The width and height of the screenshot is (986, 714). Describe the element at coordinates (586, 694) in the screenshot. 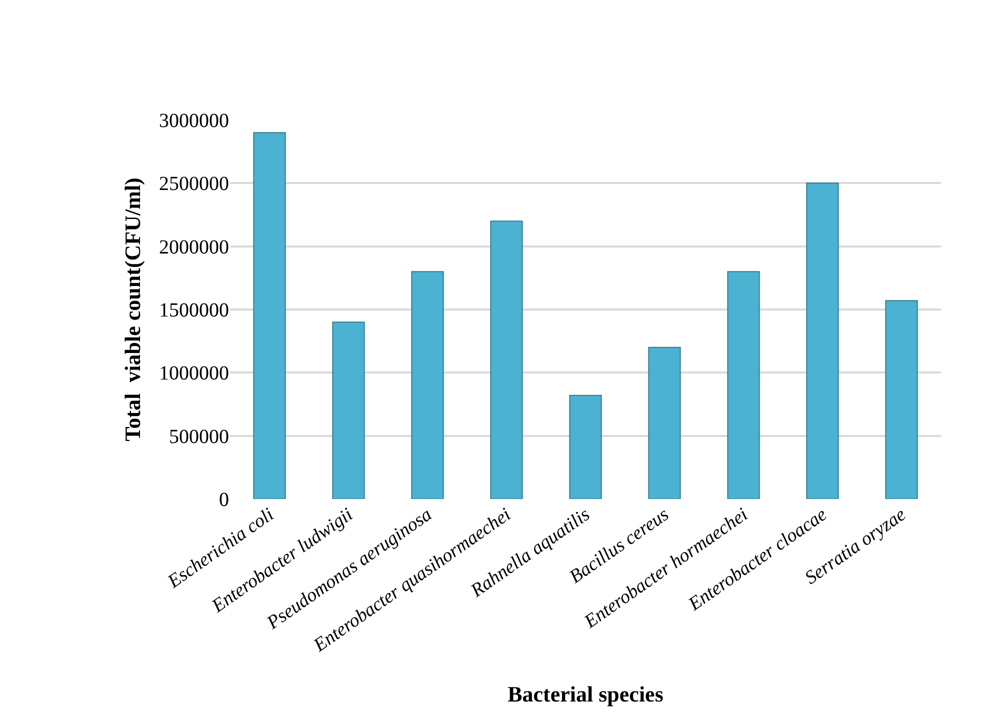

I see `x-axis-title: Bacterial species` at that location.